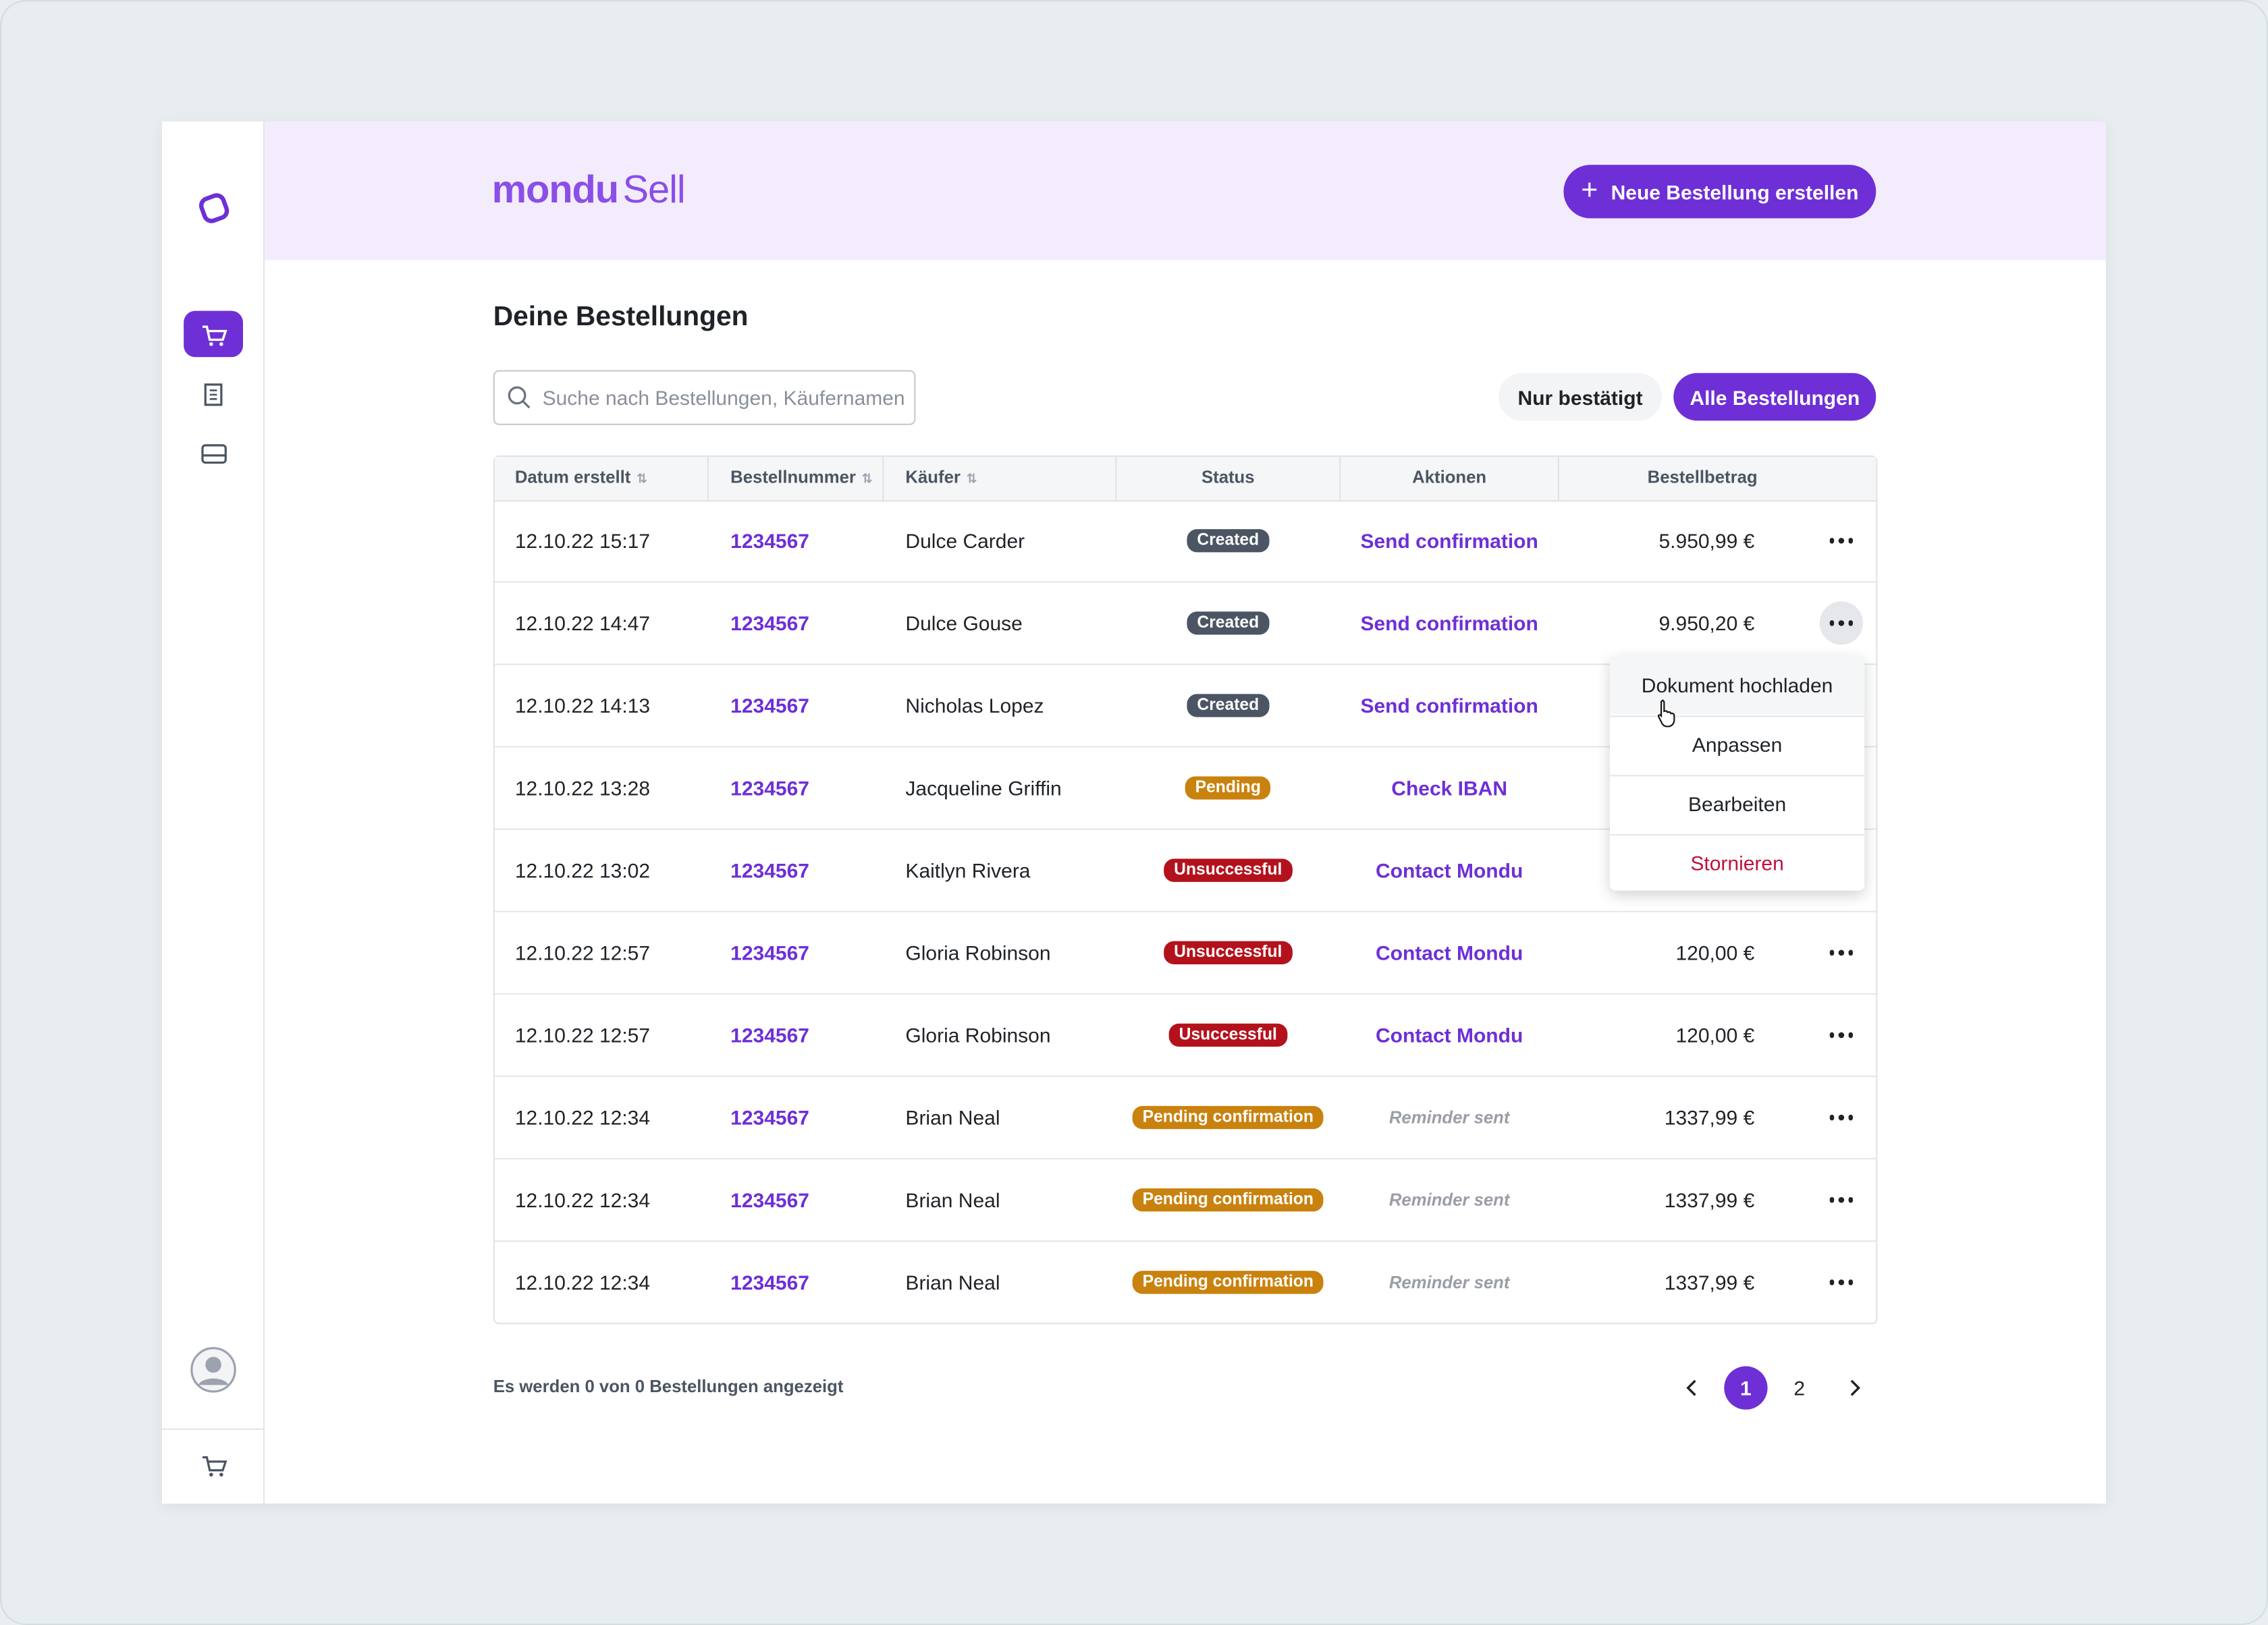 This screenshot has height=1625, width=2268. What do you see at coordinates (214, 1466) in the screenshot?
I see `nav-cart` at bounding box center [214, 1466].